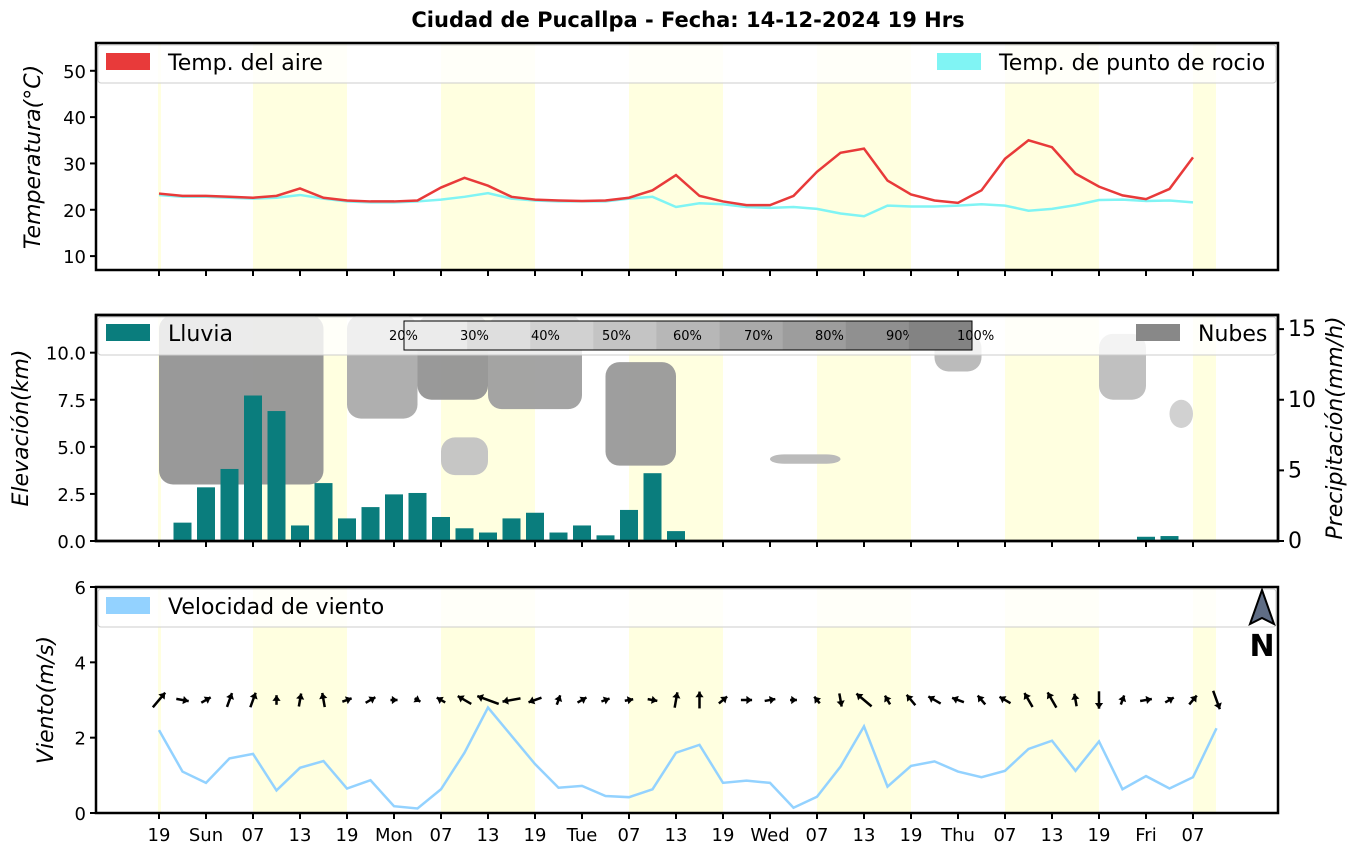  What do you see at coordinates (769, 835) in the screenshot?
I see `x-tick-label: Wed` at bounding box center [769, 835].